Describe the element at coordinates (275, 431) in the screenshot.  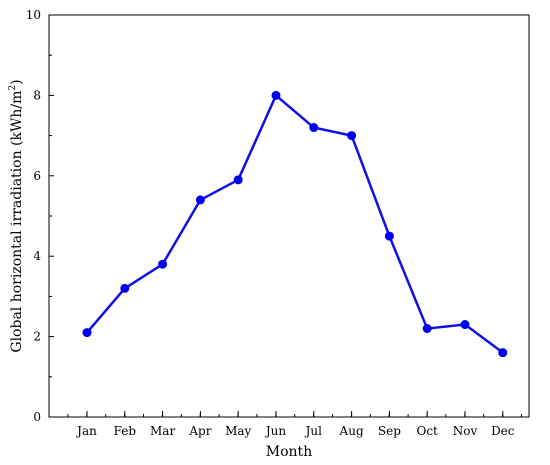
I see `x-tick-label: Jun` at that location.